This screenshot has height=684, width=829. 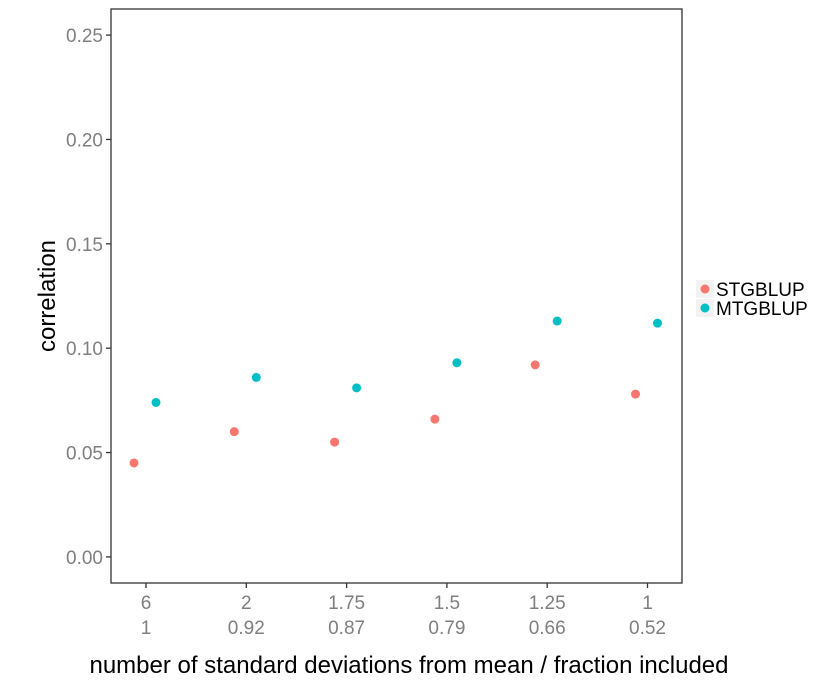 I want to click on data-points, so click(x=395, y=392).